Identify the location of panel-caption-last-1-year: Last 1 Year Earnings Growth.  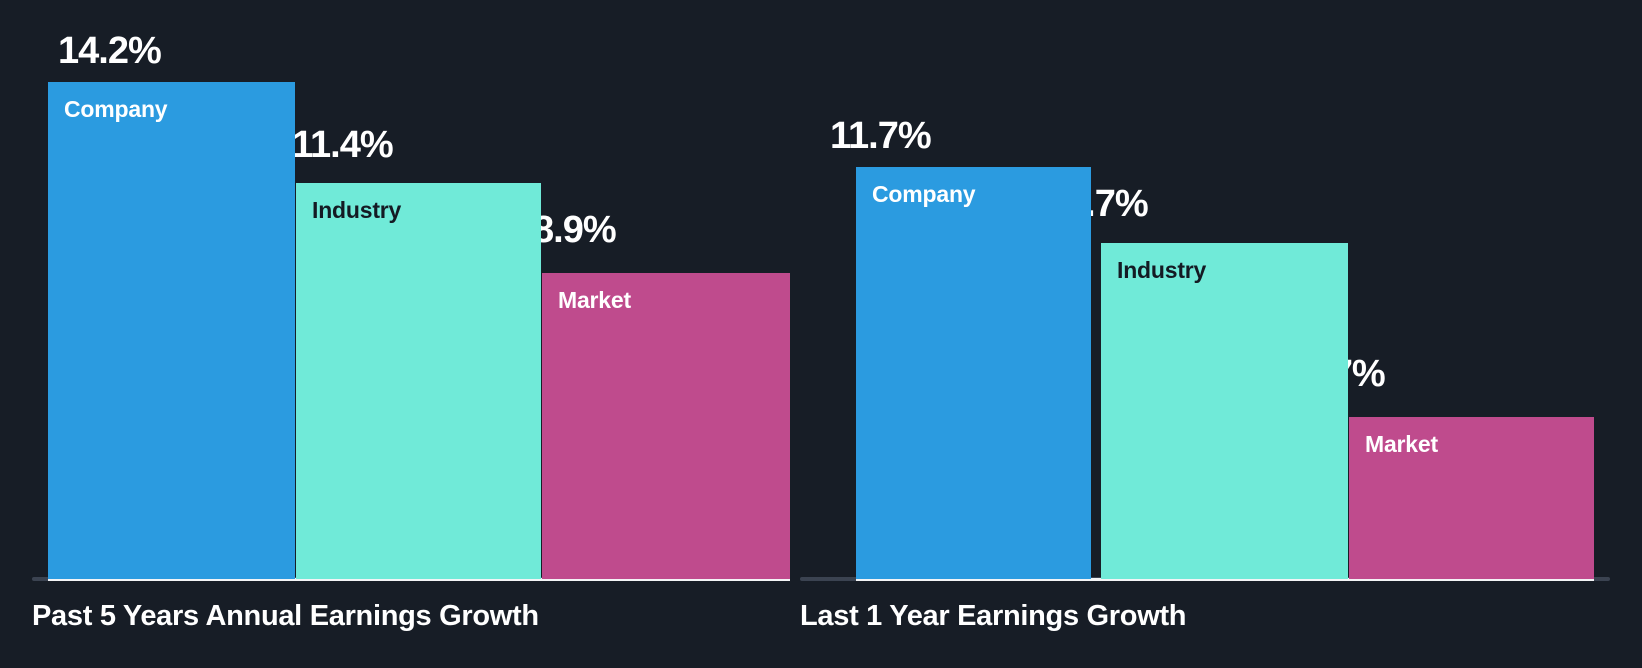
(993, 616).